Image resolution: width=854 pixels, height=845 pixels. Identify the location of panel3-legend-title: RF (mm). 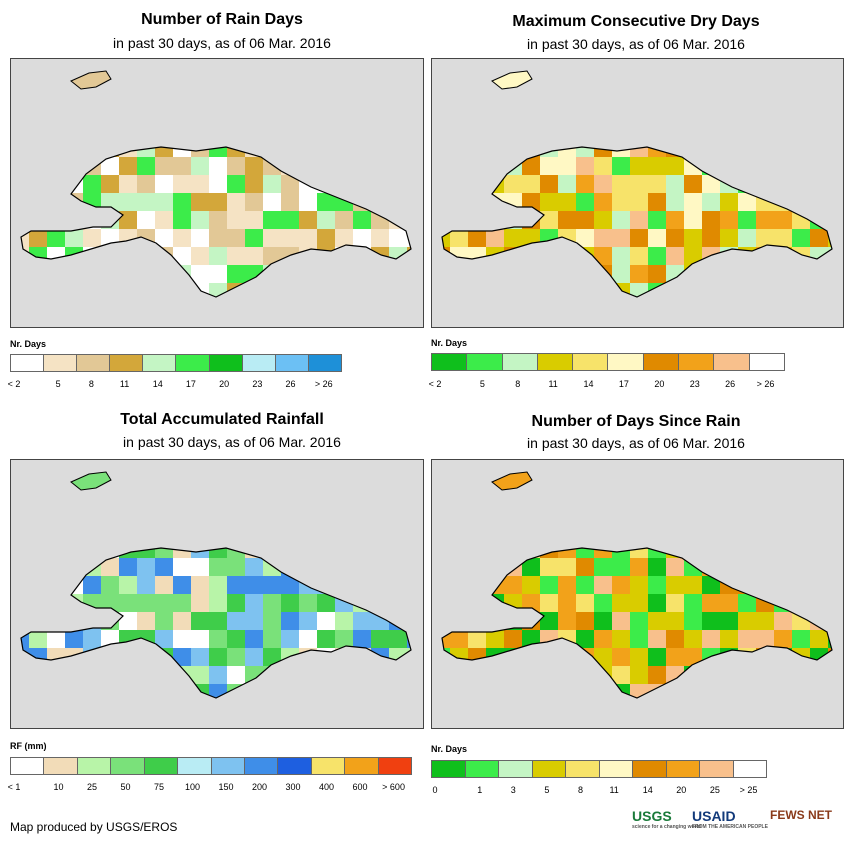
(28, 746).